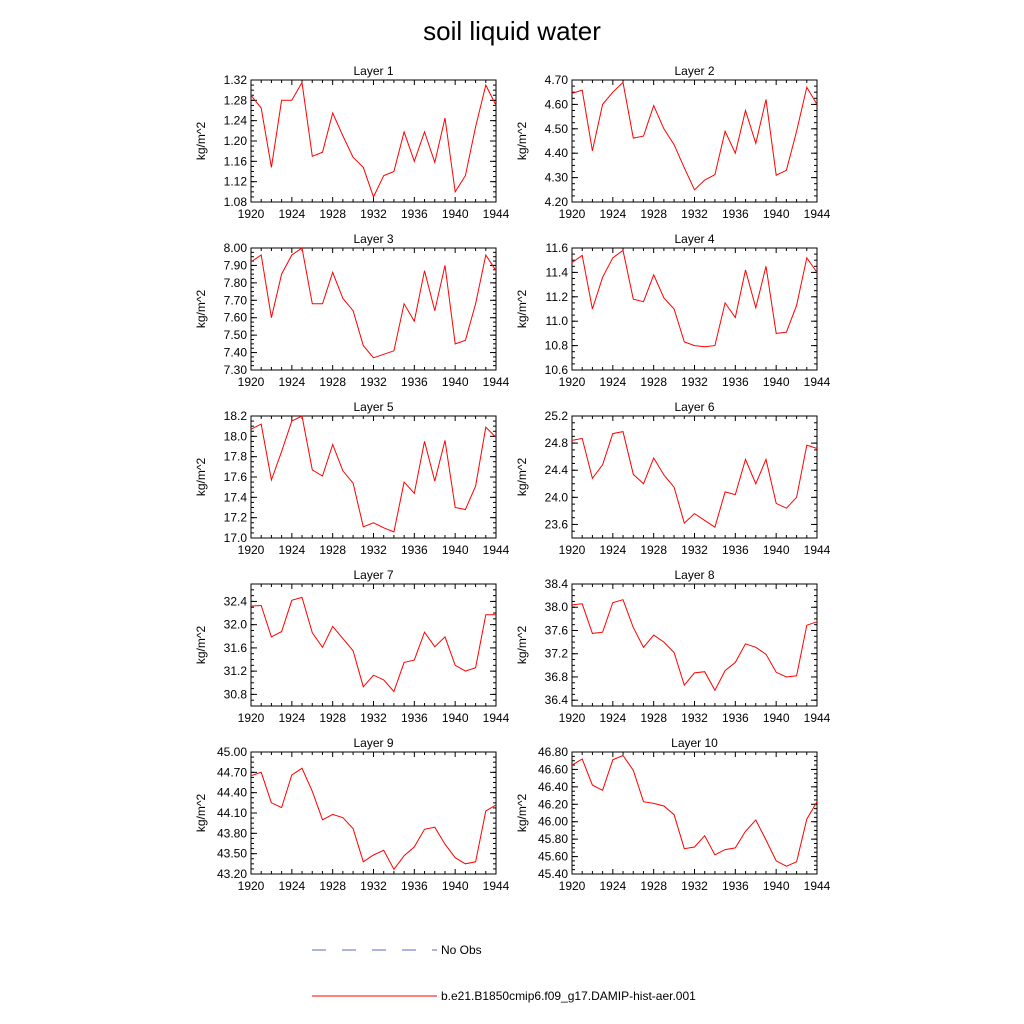 This screenshot has height=1024, width=1024. What do you see at coordinates (557, 677) in the screenshot?
I see `y-tick-label: 36.8` at bounding box center [557, 677].